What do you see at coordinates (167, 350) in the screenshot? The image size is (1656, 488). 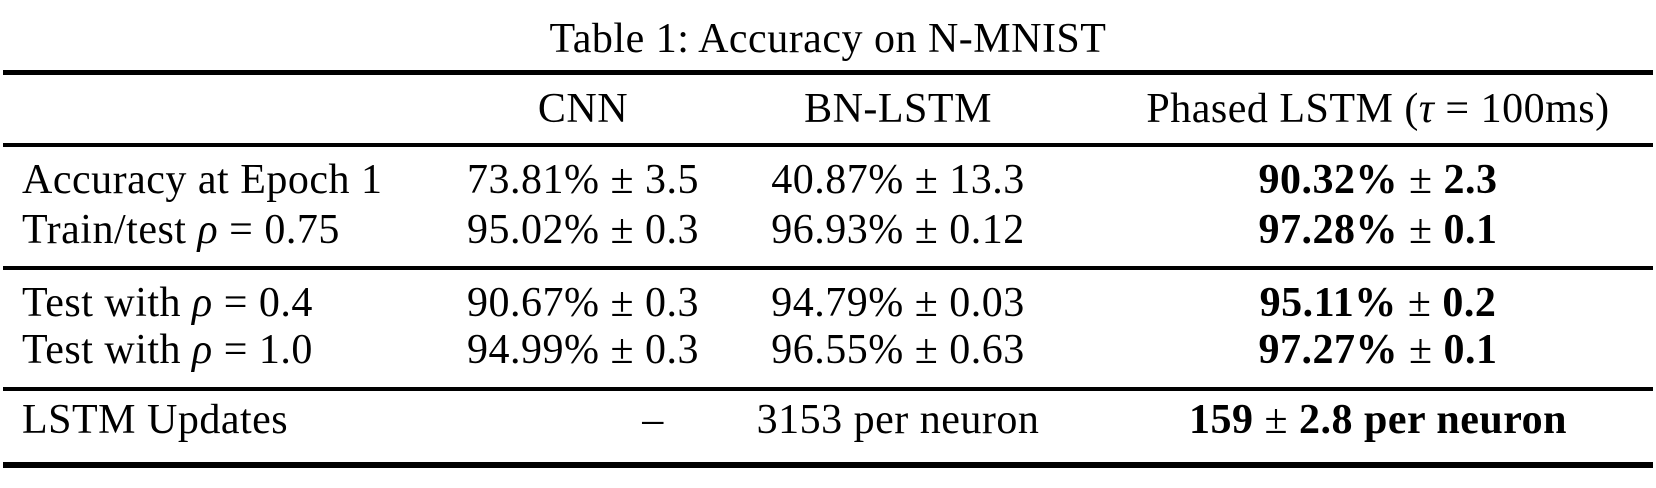 I see `row-label-cell: Test with ρ = 1.0` at bounding box center [167, 350].